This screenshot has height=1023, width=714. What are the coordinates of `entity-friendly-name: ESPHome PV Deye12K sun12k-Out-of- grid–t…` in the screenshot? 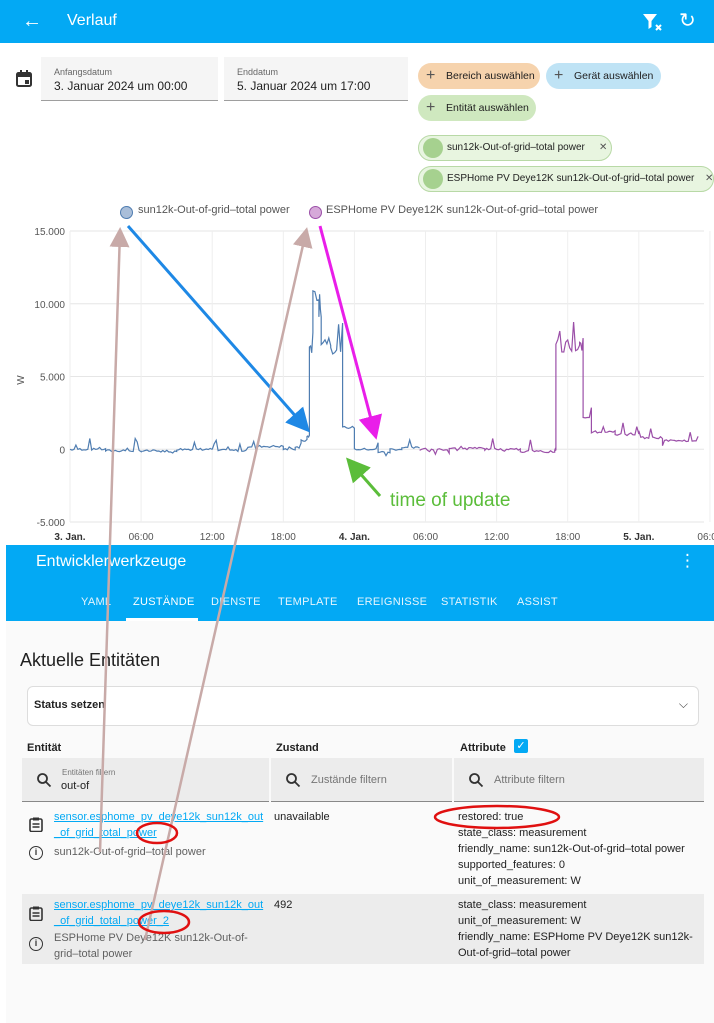 It's located at (151, 946).